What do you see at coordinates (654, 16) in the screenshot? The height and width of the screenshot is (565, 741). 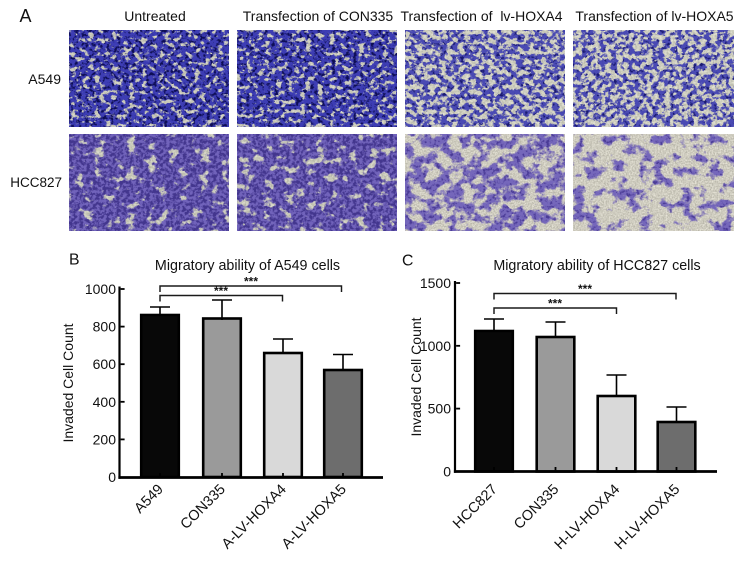 I see `svg-text: Transfection of lv-HOXA5` at bounding box center [654, 16].